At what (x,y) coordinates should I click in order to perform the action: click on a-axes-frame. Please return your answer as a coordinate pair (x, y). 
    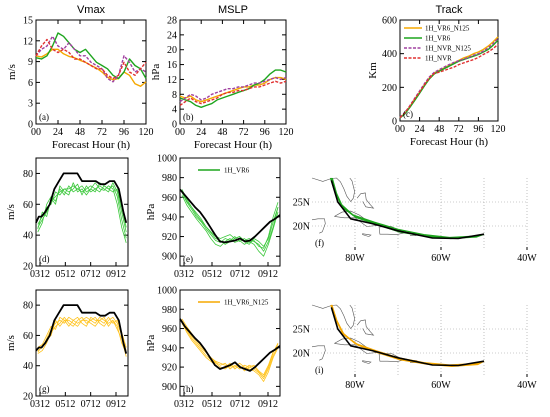
    Looking at the image, I should click on (91, 72).